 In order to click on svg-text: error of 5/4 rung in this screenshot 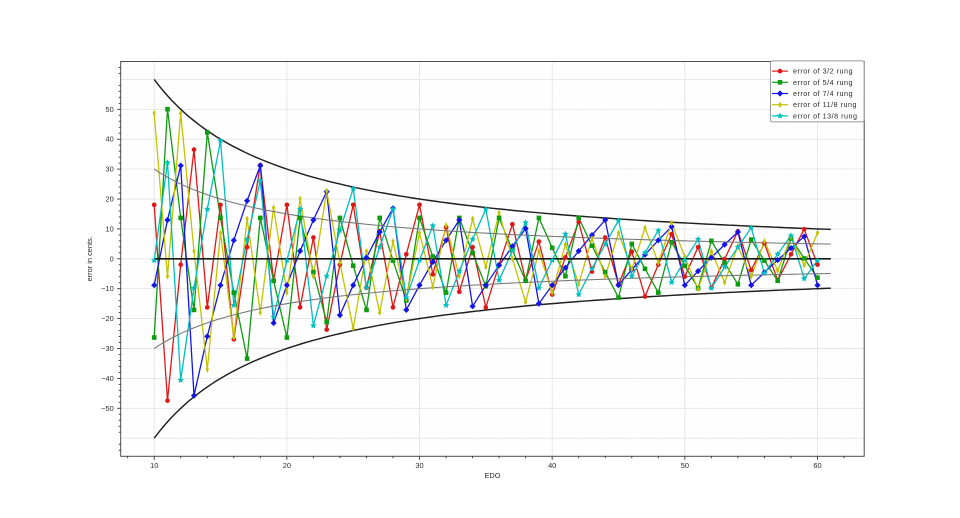, I will do `click(823, 82)`.